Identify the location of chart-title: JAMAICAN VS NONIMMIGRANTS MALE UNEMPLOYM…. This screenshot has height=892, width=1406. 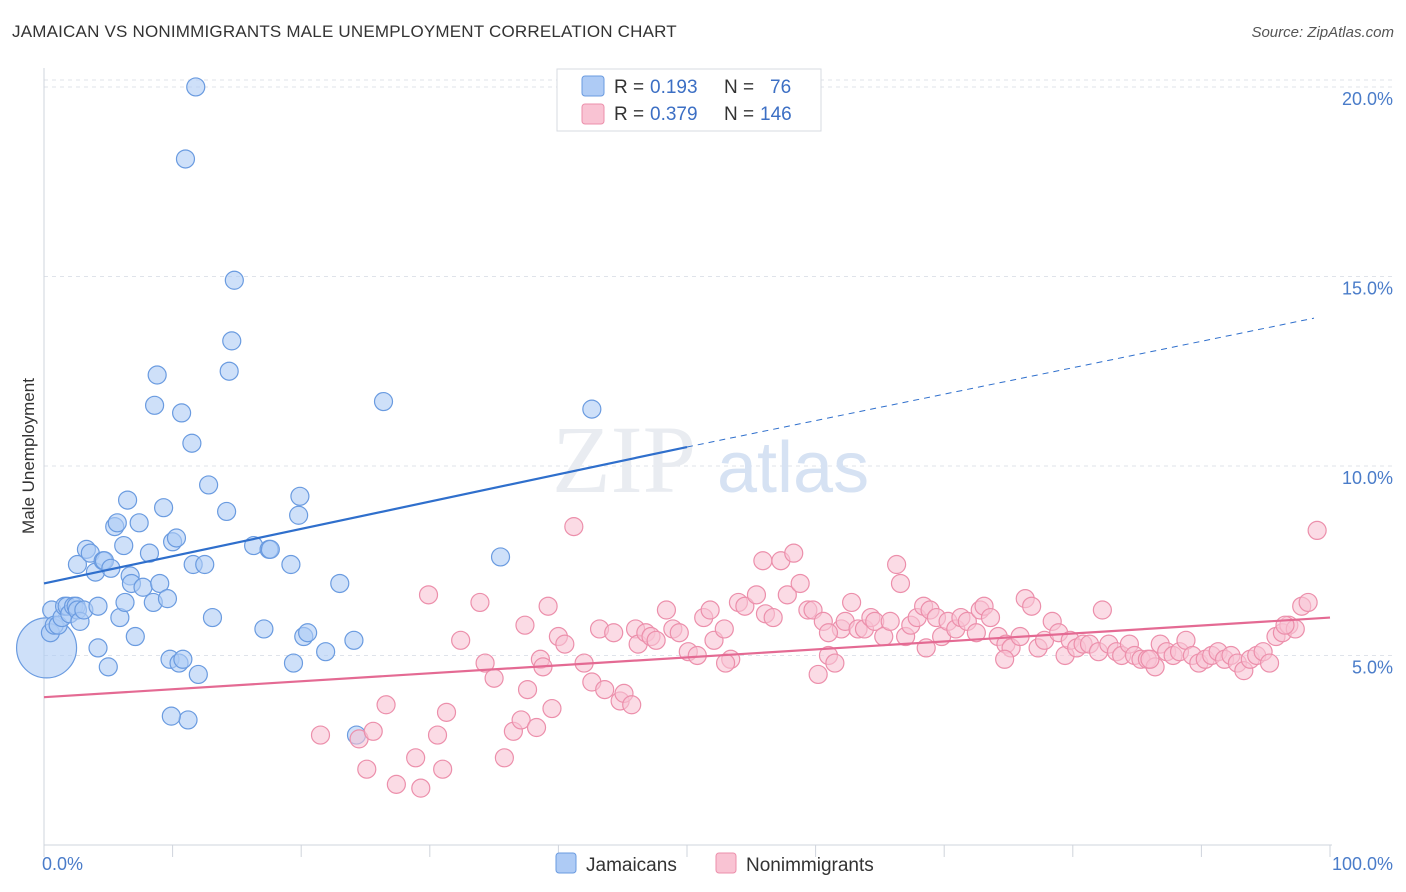
(344, 31).